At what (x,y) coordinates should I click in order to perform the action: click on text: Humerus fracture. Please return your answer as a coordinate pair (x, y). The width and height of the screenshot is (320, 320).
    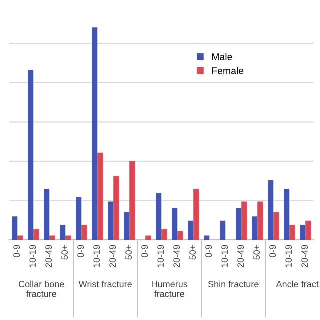
    Looking at the image, I should click on (170, 289).